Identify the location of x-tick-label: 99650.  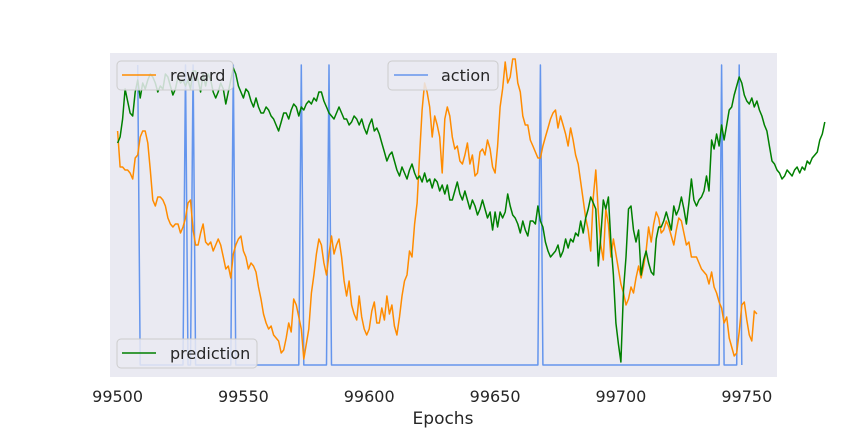
(495, 396).